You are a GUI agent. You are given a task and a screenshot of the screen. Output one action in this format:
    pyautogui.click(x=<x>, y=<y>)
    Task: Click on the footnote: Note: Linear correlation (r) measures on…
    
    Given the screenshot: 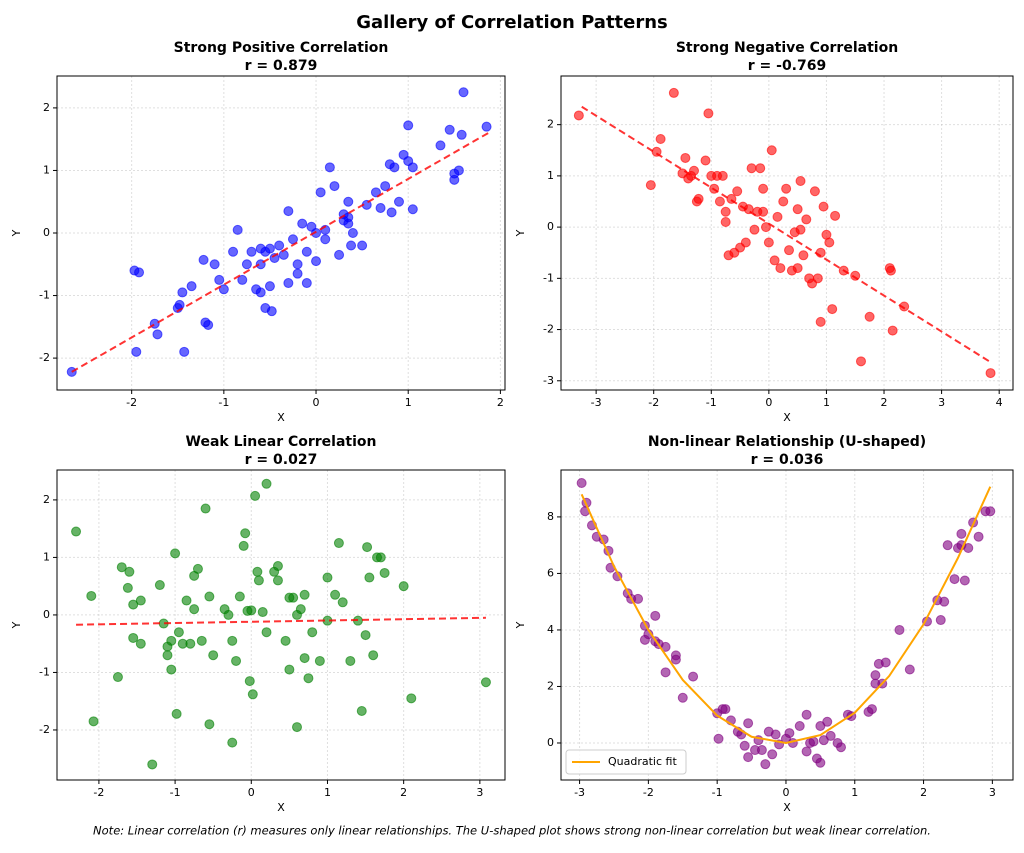 What is the action you would take?
    pyautogui.click(x=512, y=831)
    